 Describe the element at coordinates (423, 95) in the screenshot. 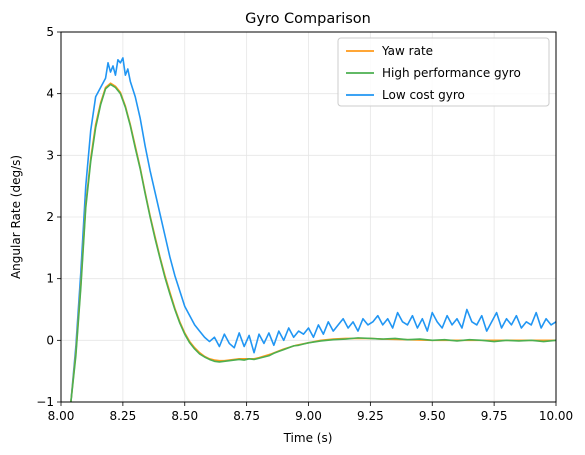

I see `legend-label: Low cost gyro` at that location.